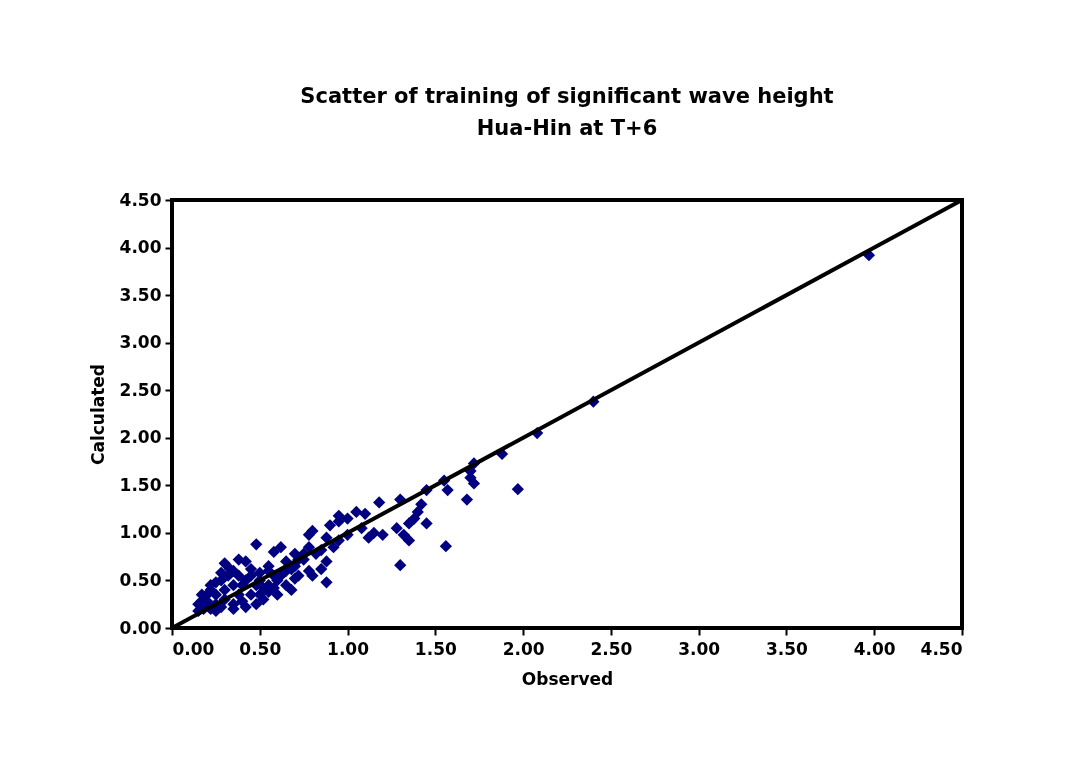  What do you see at coordinates (140, 627) in the screenshot?
I see `y-tick-label: 0.00` at bounding box center [140, 627].